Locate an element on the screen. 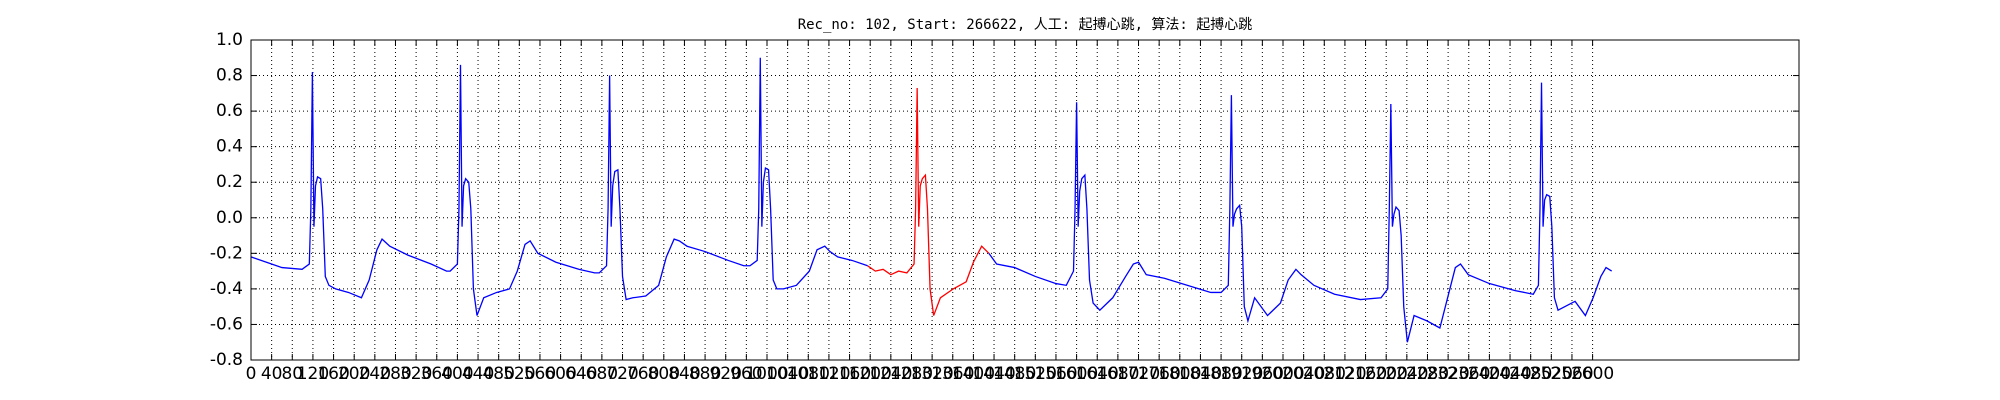 This screenshot has width=2000, height=400. x-tick-label: 200 is located at coordinates (354, 374).